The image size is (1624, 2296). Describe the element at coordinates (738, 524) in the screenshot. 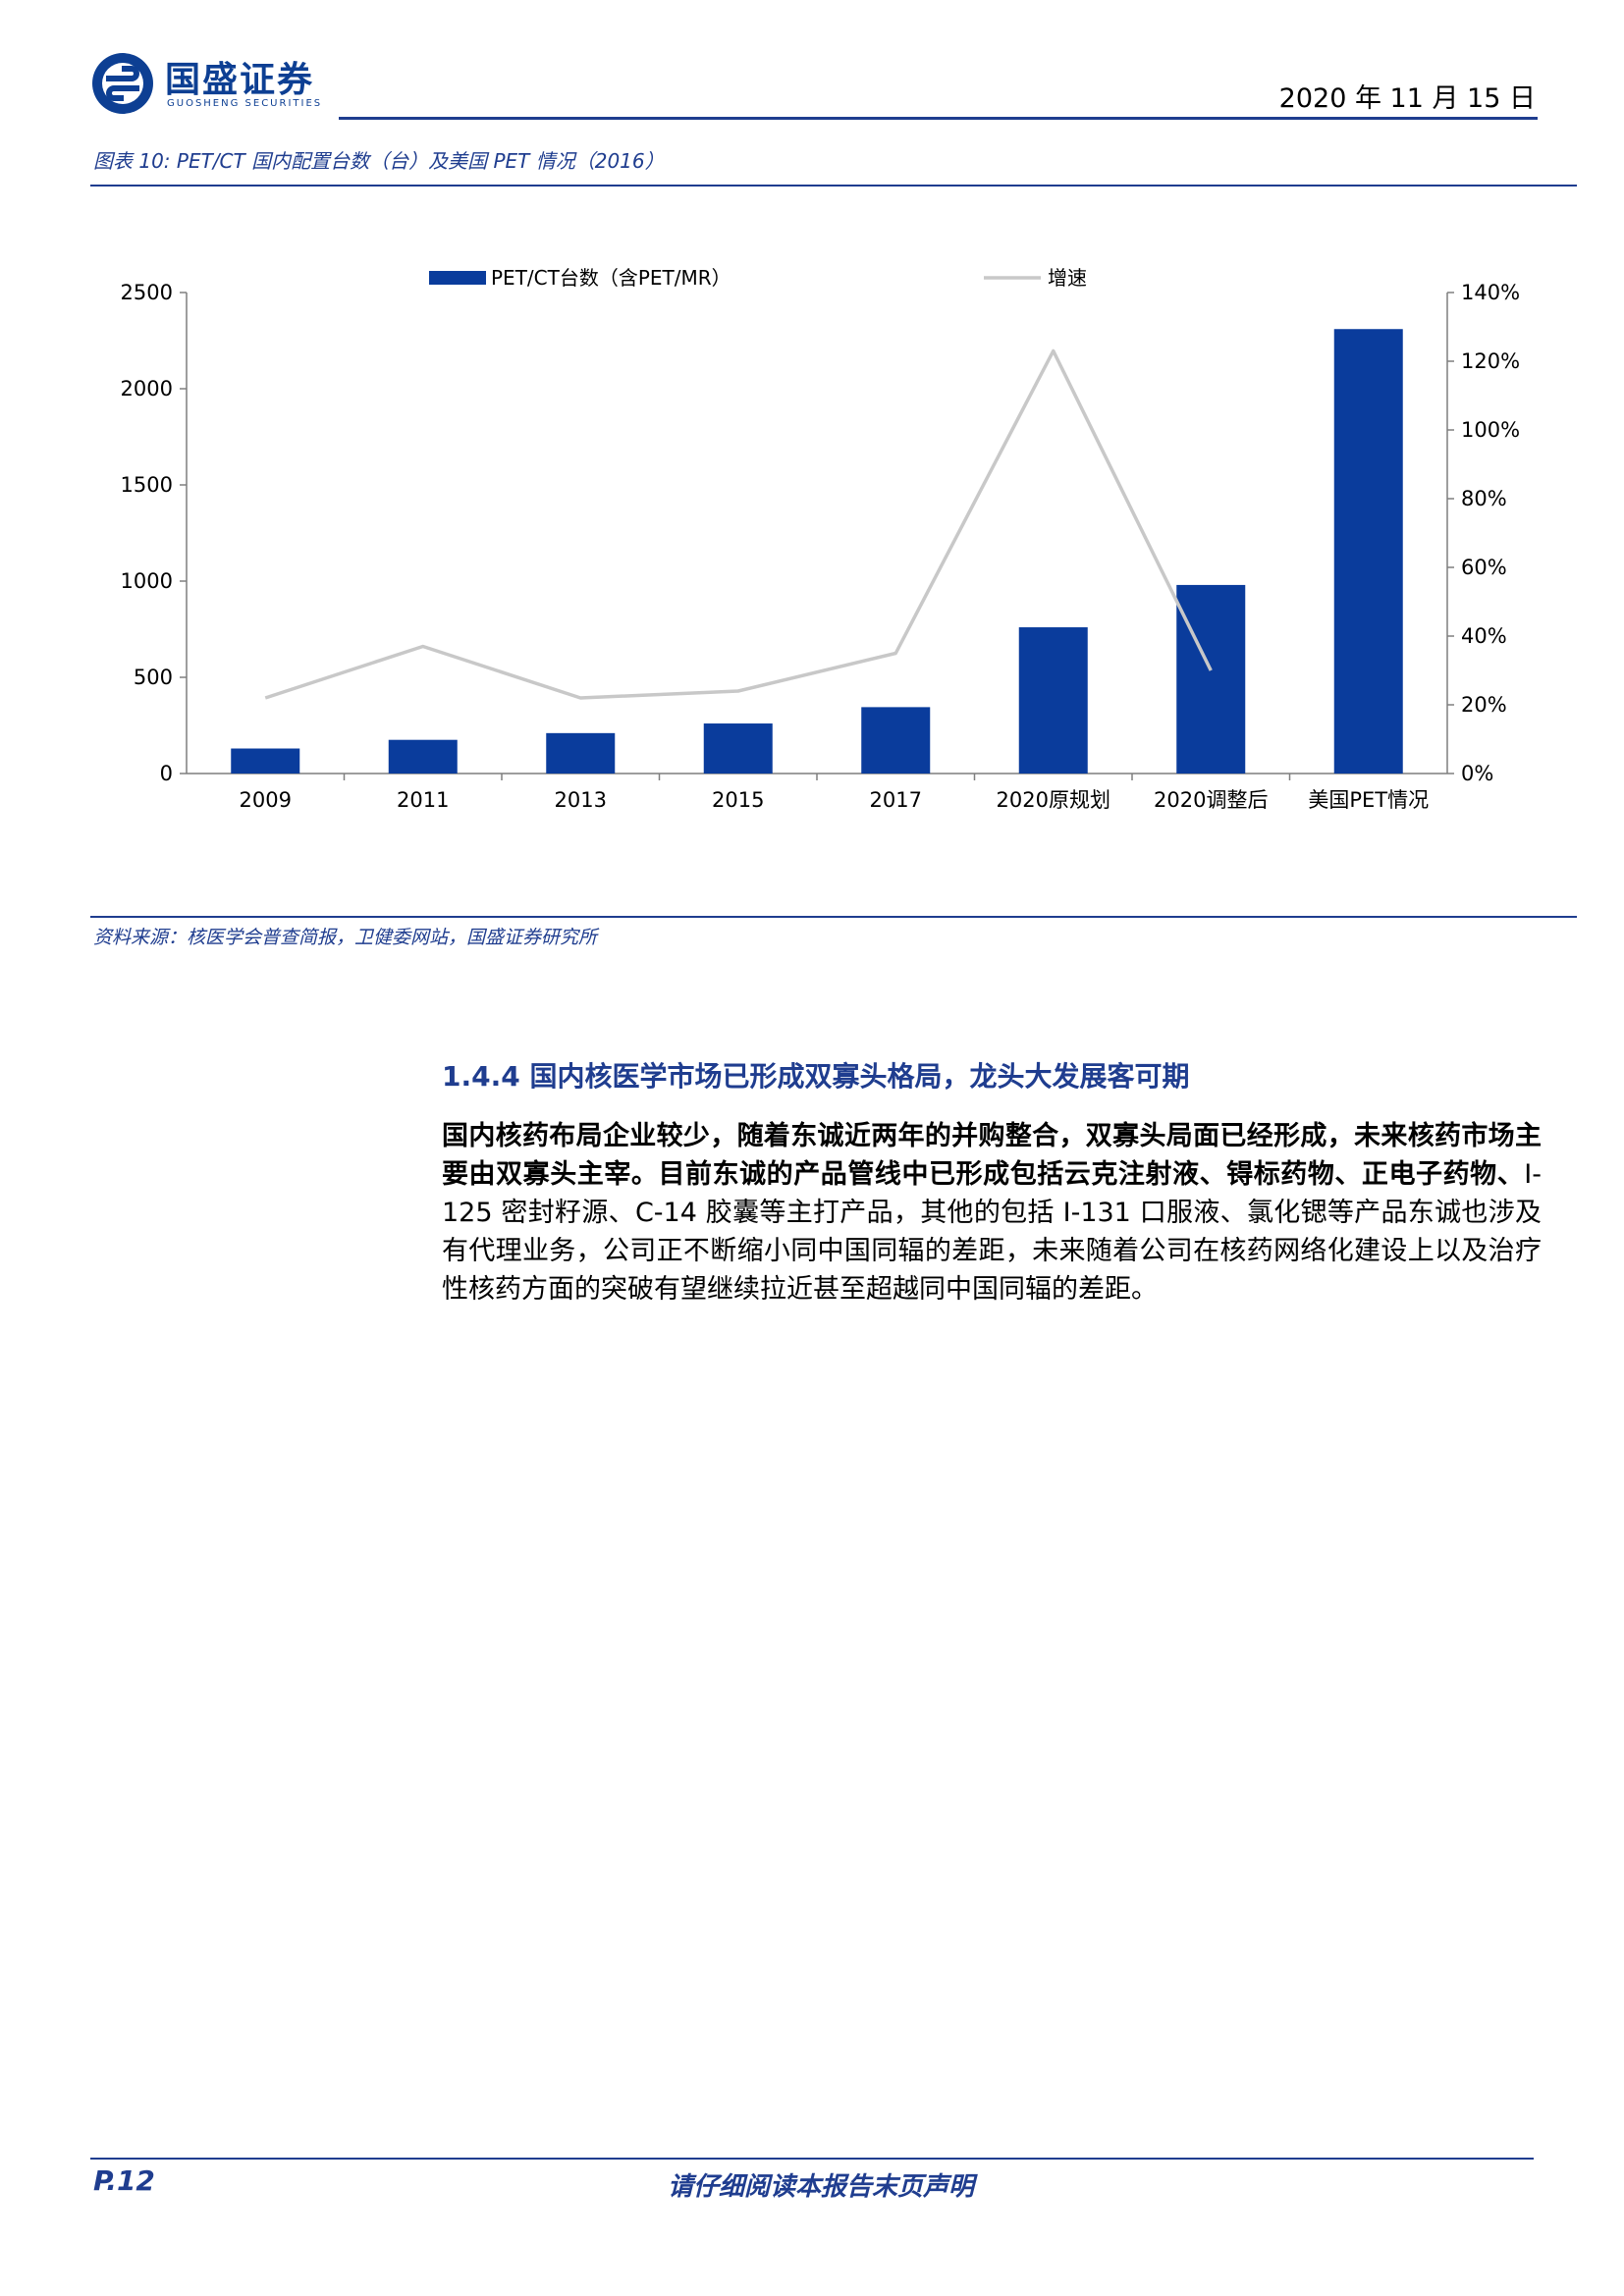

I see `growth-rate-line` at that location.